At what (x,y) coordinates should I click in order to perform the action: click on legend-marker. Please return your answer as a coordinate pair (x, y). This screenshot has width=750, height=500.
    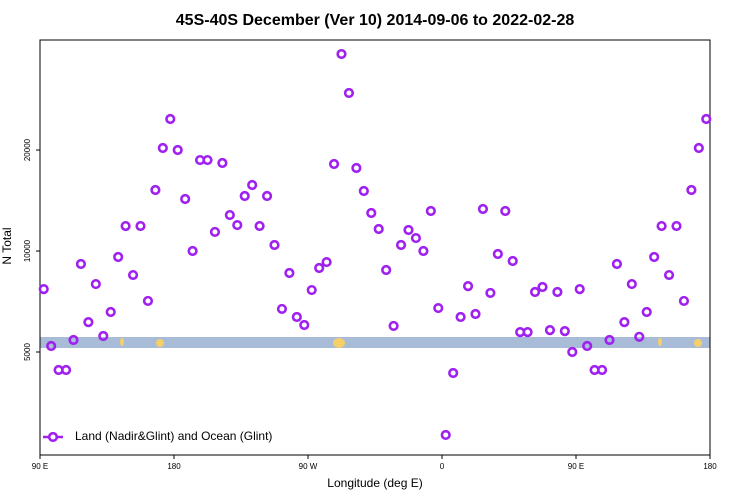
    Looking at the image, I should click on (53, 437).